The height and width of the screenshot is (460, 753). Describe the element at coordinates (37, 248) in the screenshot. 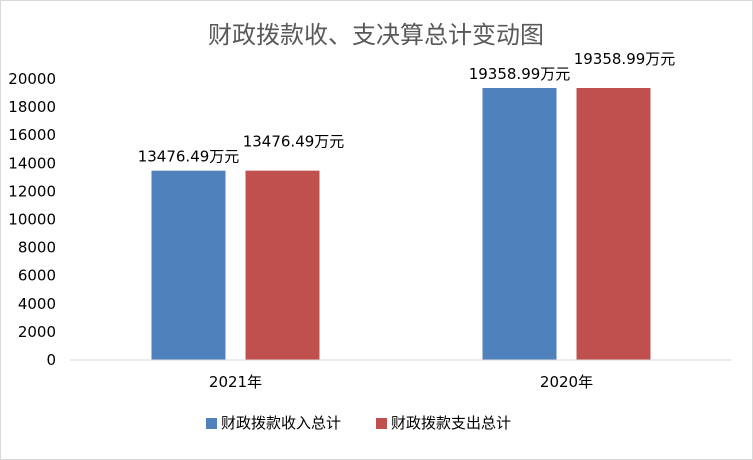

I see `y-tick-label: 8000` at that location.